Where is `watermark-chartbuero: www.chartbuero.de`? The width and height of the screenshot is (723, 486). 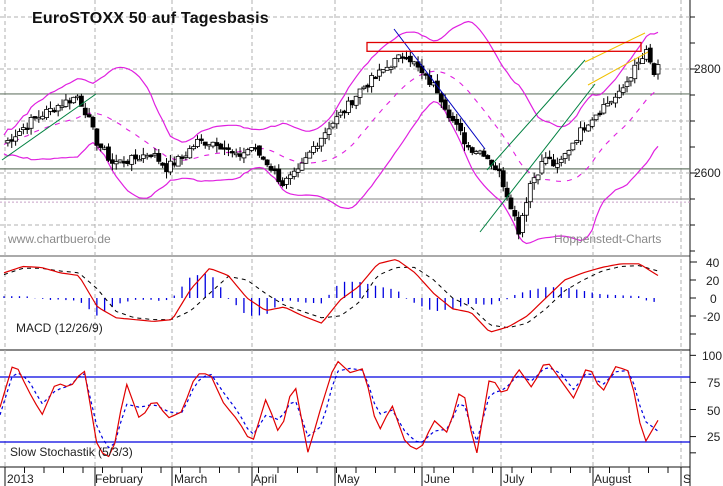 watermark-chartbuero: www.chartbuero.de is located at coordinates (59, 239).